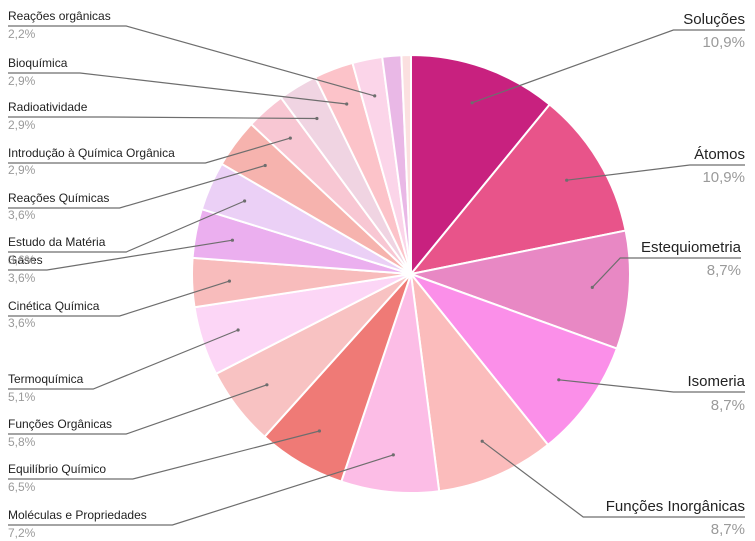 The height and width of the screenshot is (541, 755). What do you see at coordinates (22, 397) in the screenshot?
I see `slice-percent: 5,1%` at bounding box center [22, 397].